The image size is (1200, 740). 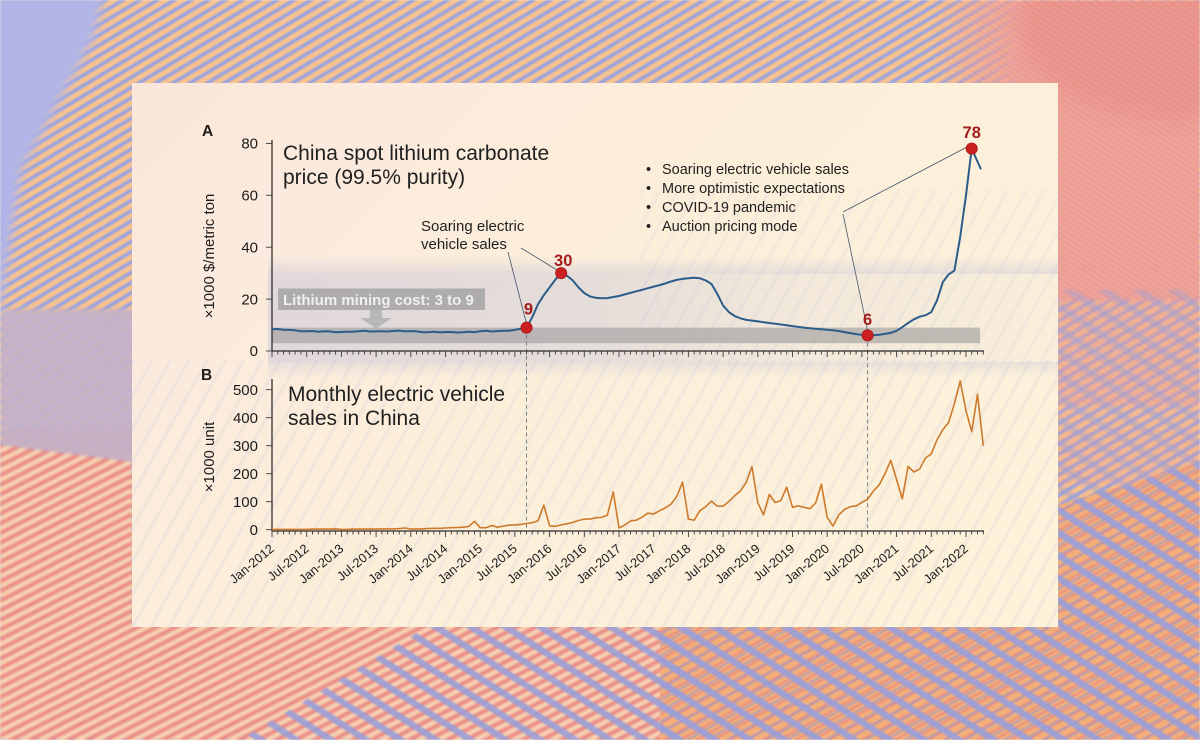 What do you see at coordinates (249, 144) in the screenshot?
I see `svg-text: 80` at bounding box center [249, 144].